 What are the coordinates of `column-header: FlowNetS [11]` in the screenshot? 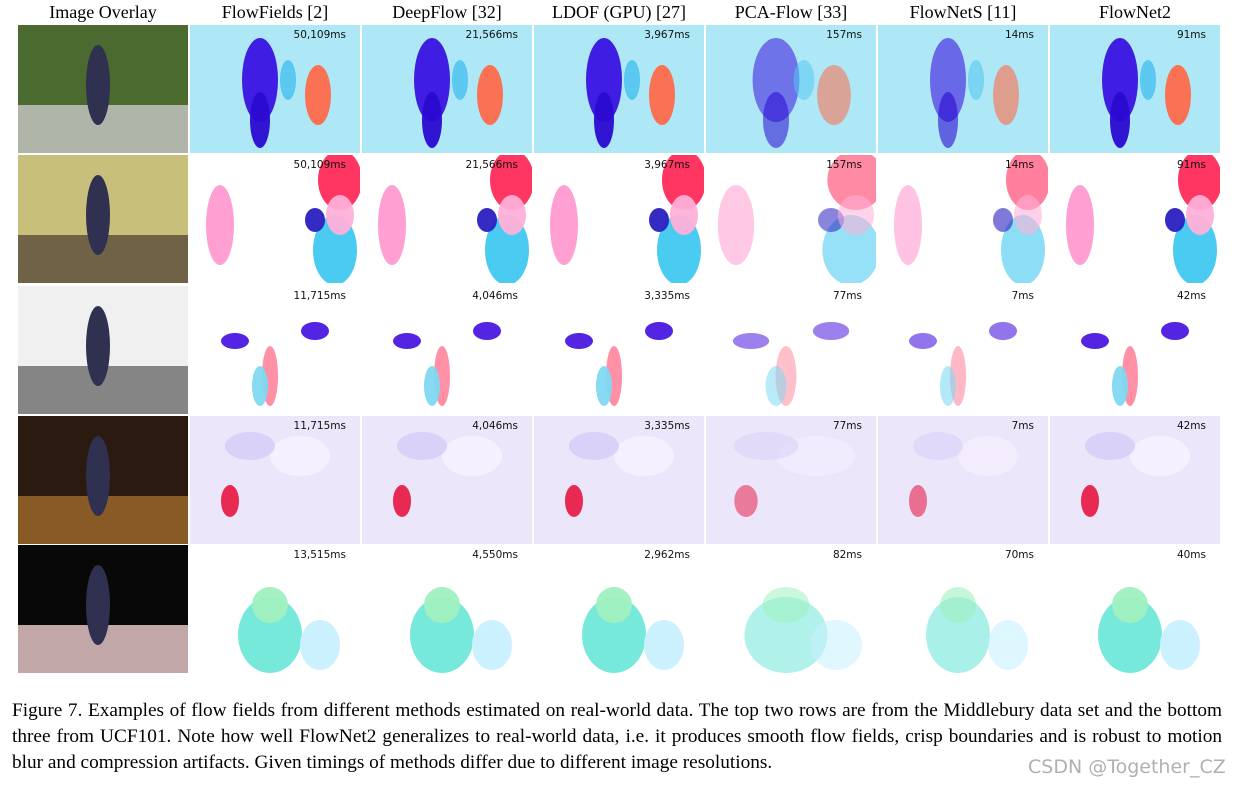 It's located at (963, 12).